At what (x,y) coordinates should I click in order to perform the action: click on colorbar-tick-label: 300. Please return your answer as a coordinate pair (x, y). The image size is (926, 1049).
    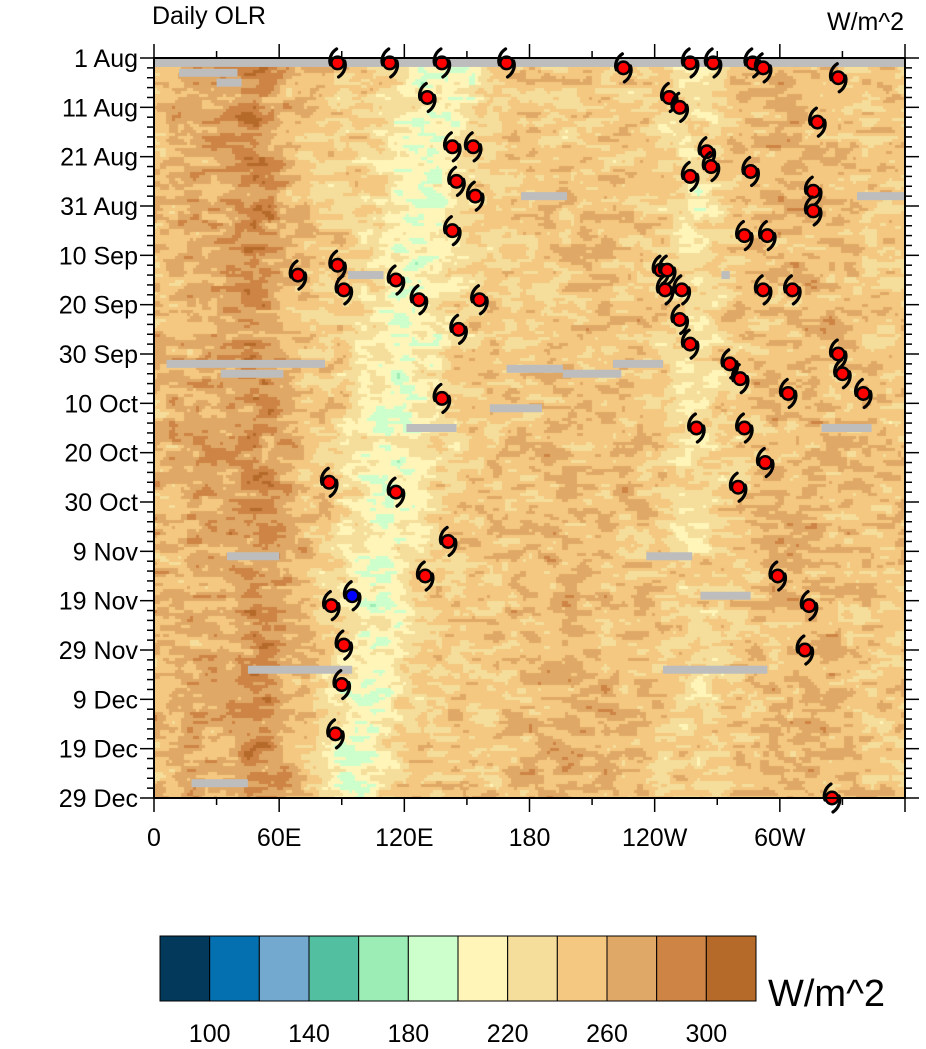
    Looking at the image, I should click on (706, 1034).